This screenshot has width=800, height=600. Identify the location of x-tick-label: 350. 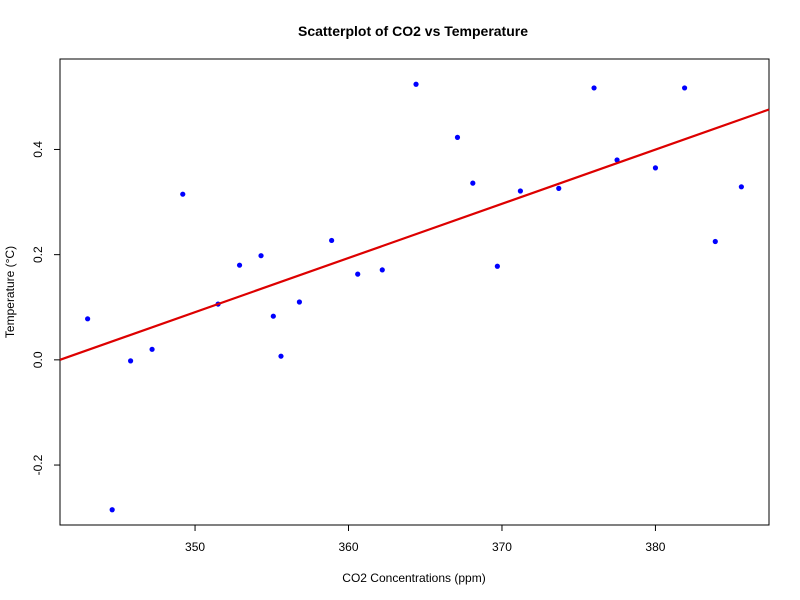
(195, 547).